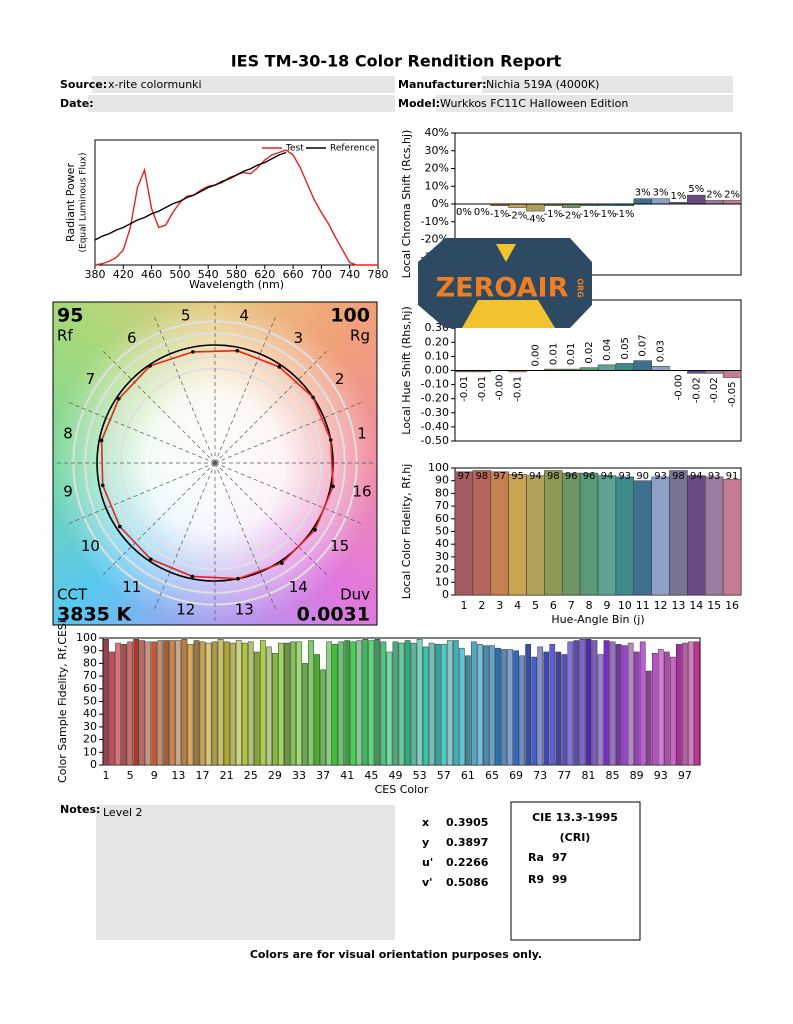 This screenshot has width=793, height=1024. Describe the element at coordinates (179, 274) in the screenshot. I see `x-tick-label: 500` at that location.